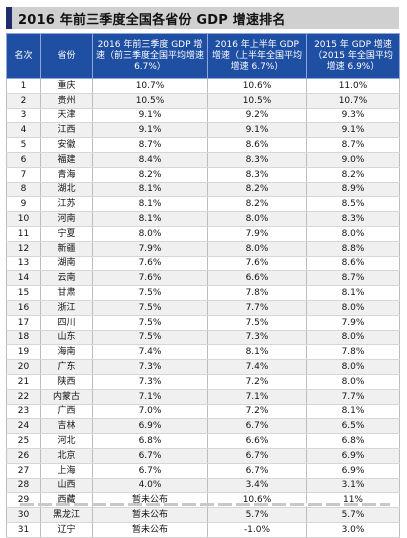  Describe the element at coordinates (257, 530) in the screenshot. I see `h1-2016-growth-cell: -1.0%` at that location.